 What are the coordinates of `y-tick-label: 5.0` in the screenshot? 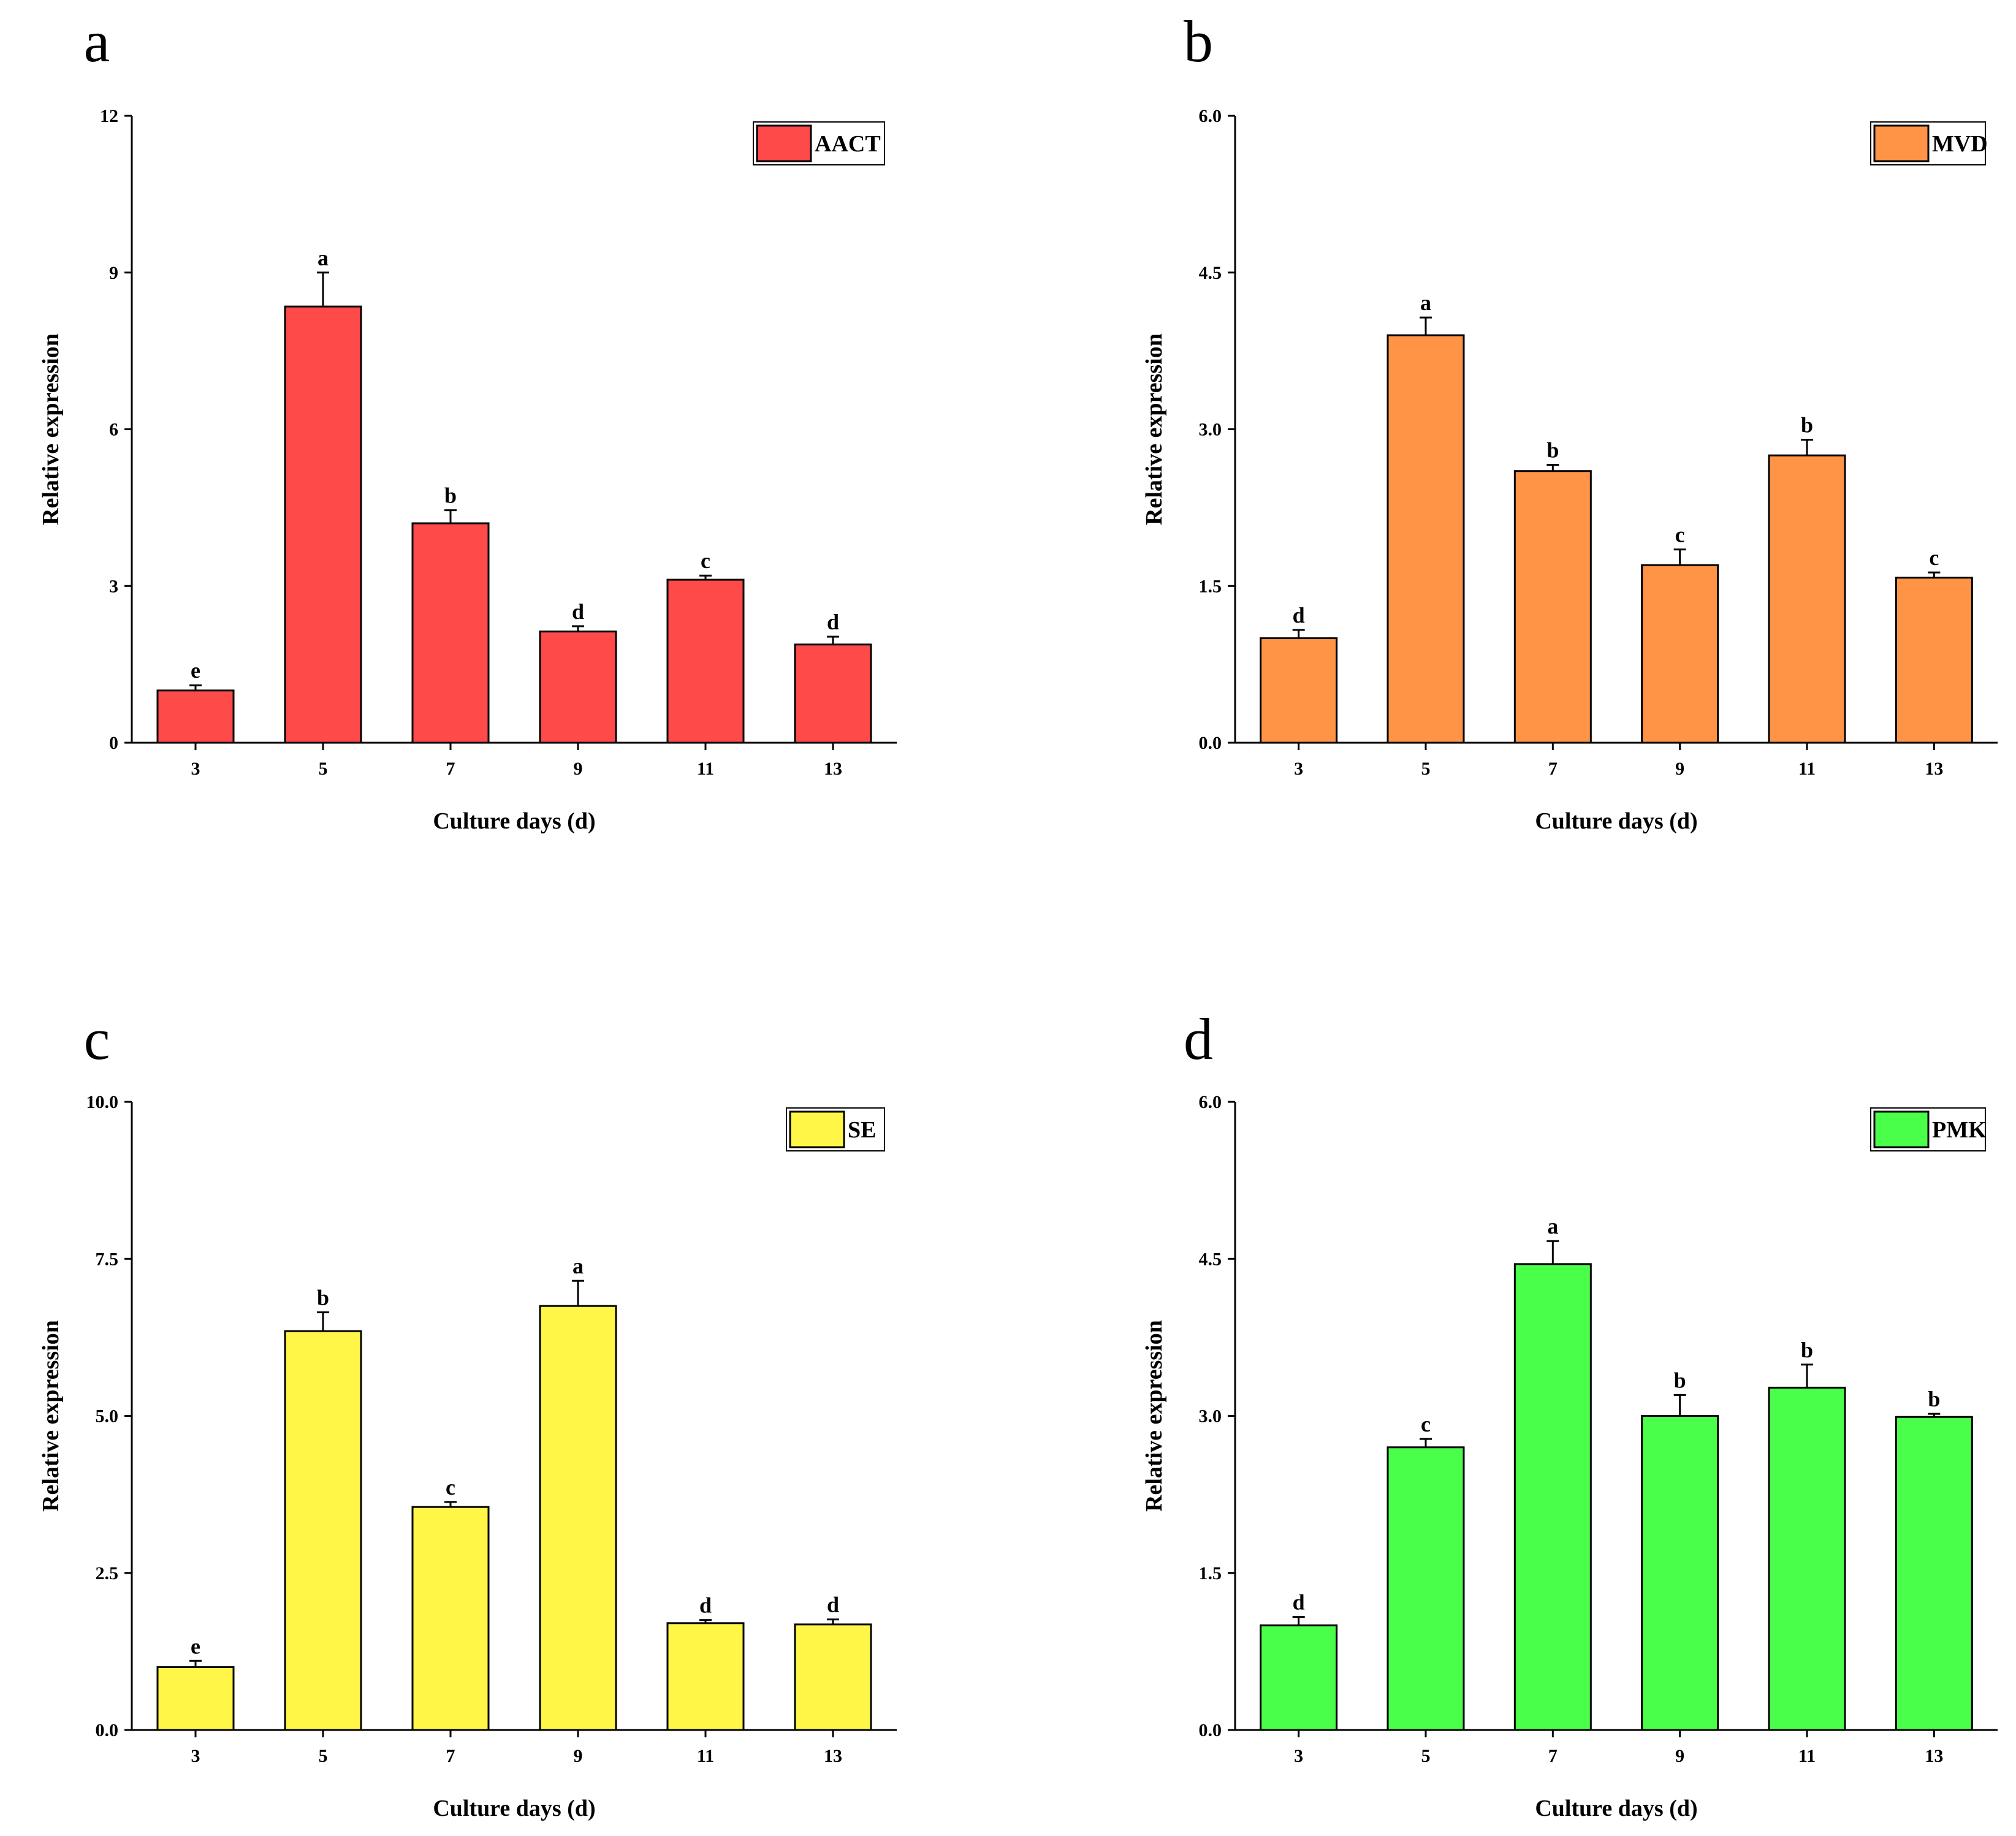 It's located at (107, 1416).